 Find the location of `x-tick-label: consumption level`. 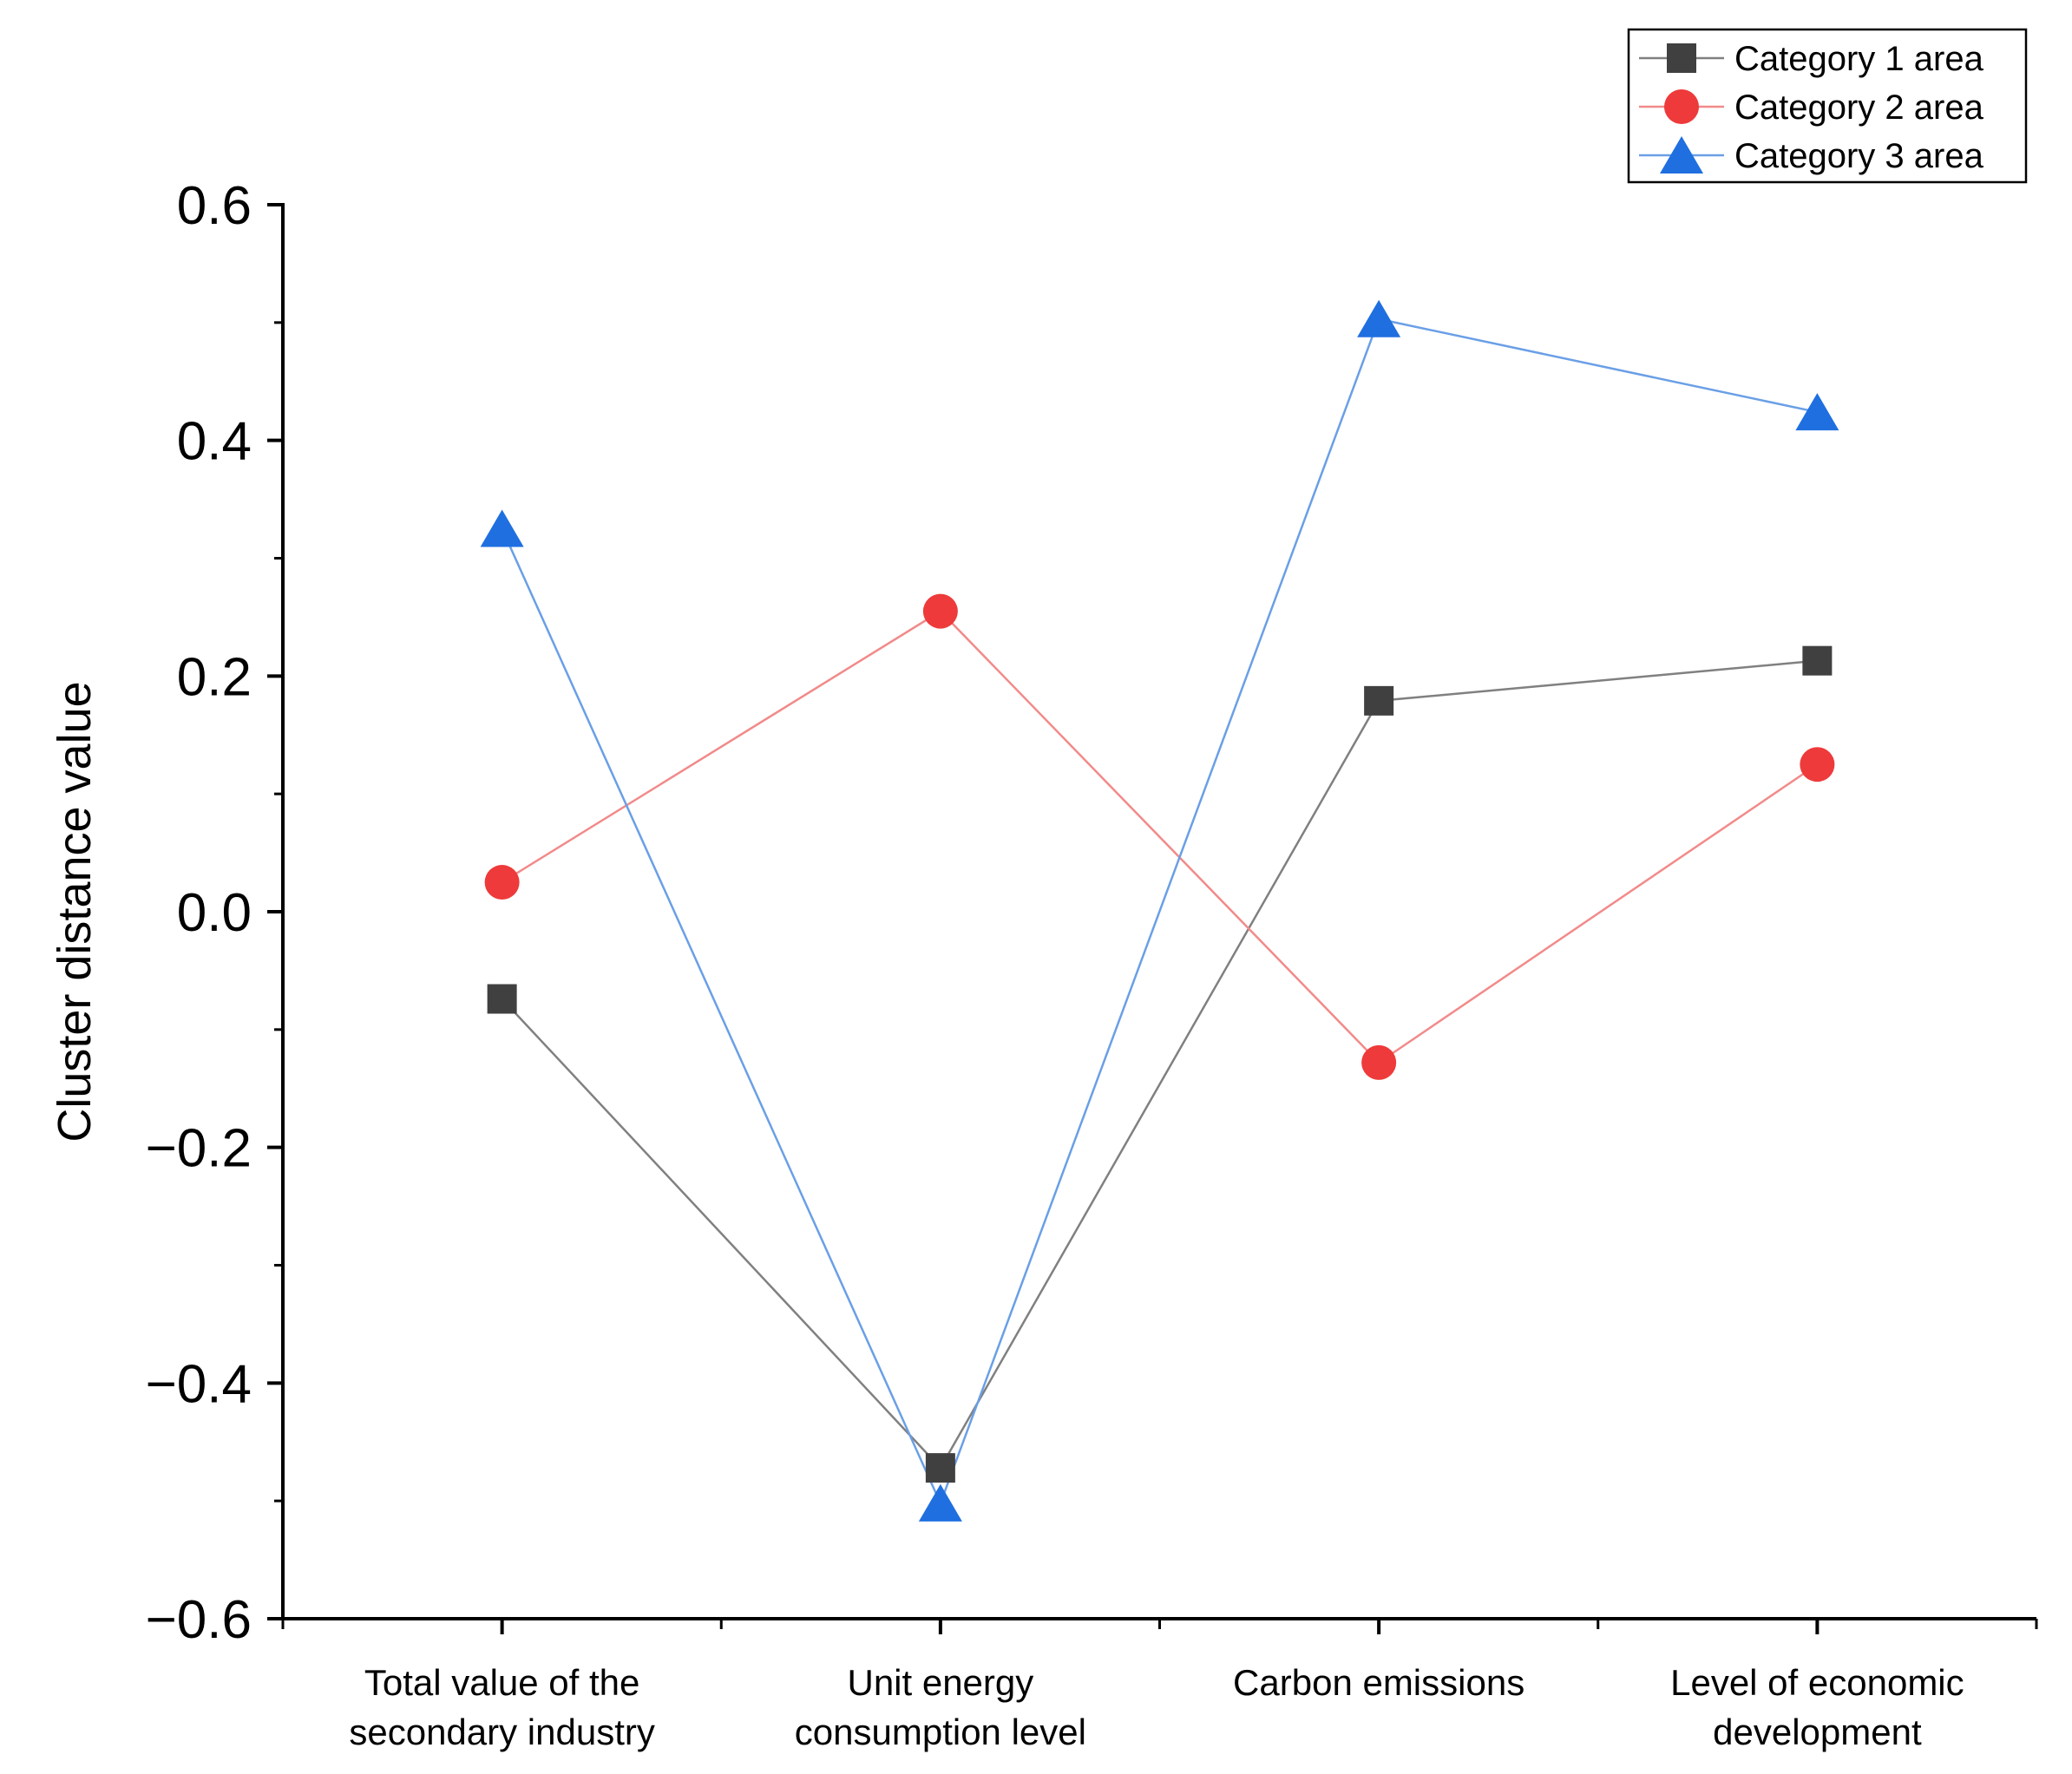

x-tick-label: consumption level is located at coordinates (940, 1732).